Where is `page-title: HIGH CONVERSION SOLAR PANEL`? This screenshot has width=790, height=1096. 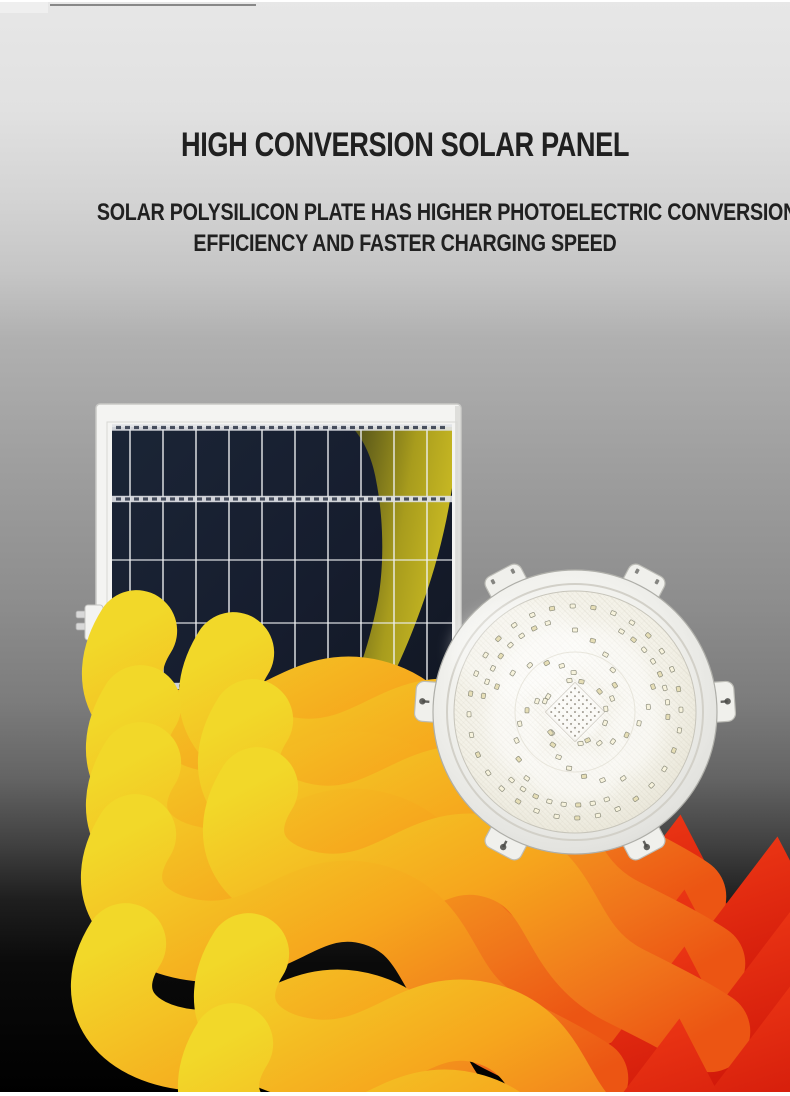 page-title: HIGH CONVERSION SOLAR PANEL is located at coordinates (405, 145).